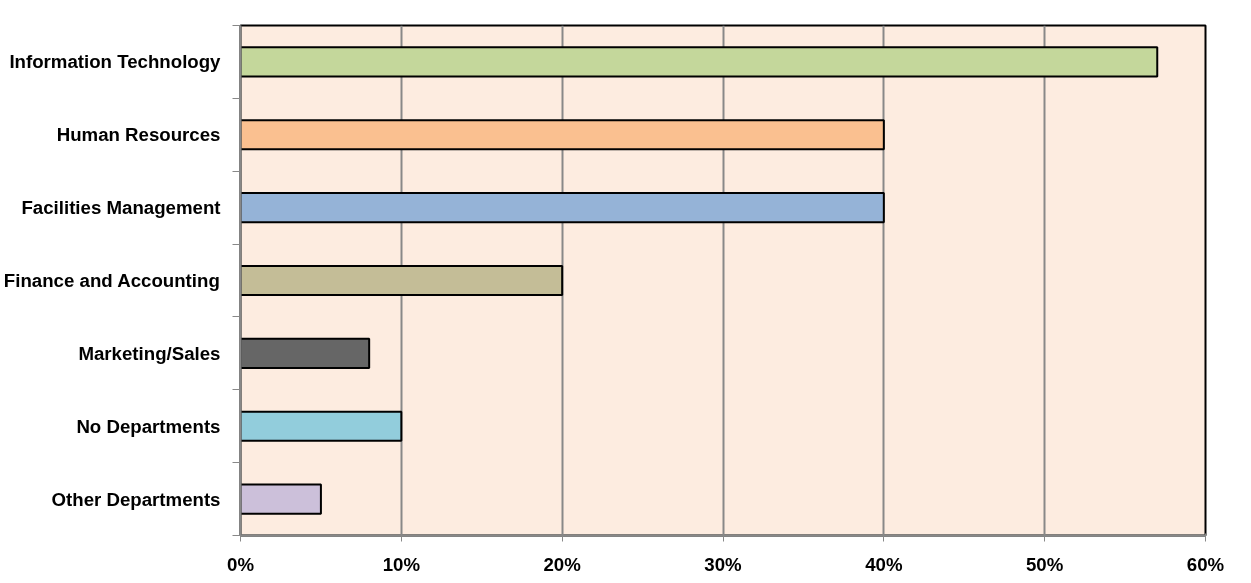 The height and width of the screenshot is (583, 1251). I want to click on x-tick-label: 10%, so click(401, 564).